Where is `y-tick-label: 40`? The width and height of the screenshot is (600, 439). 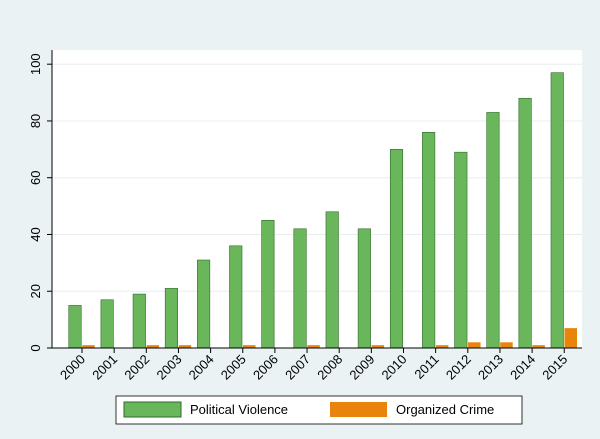 y-tick-label: 40 is located at coordinates (35, 234).